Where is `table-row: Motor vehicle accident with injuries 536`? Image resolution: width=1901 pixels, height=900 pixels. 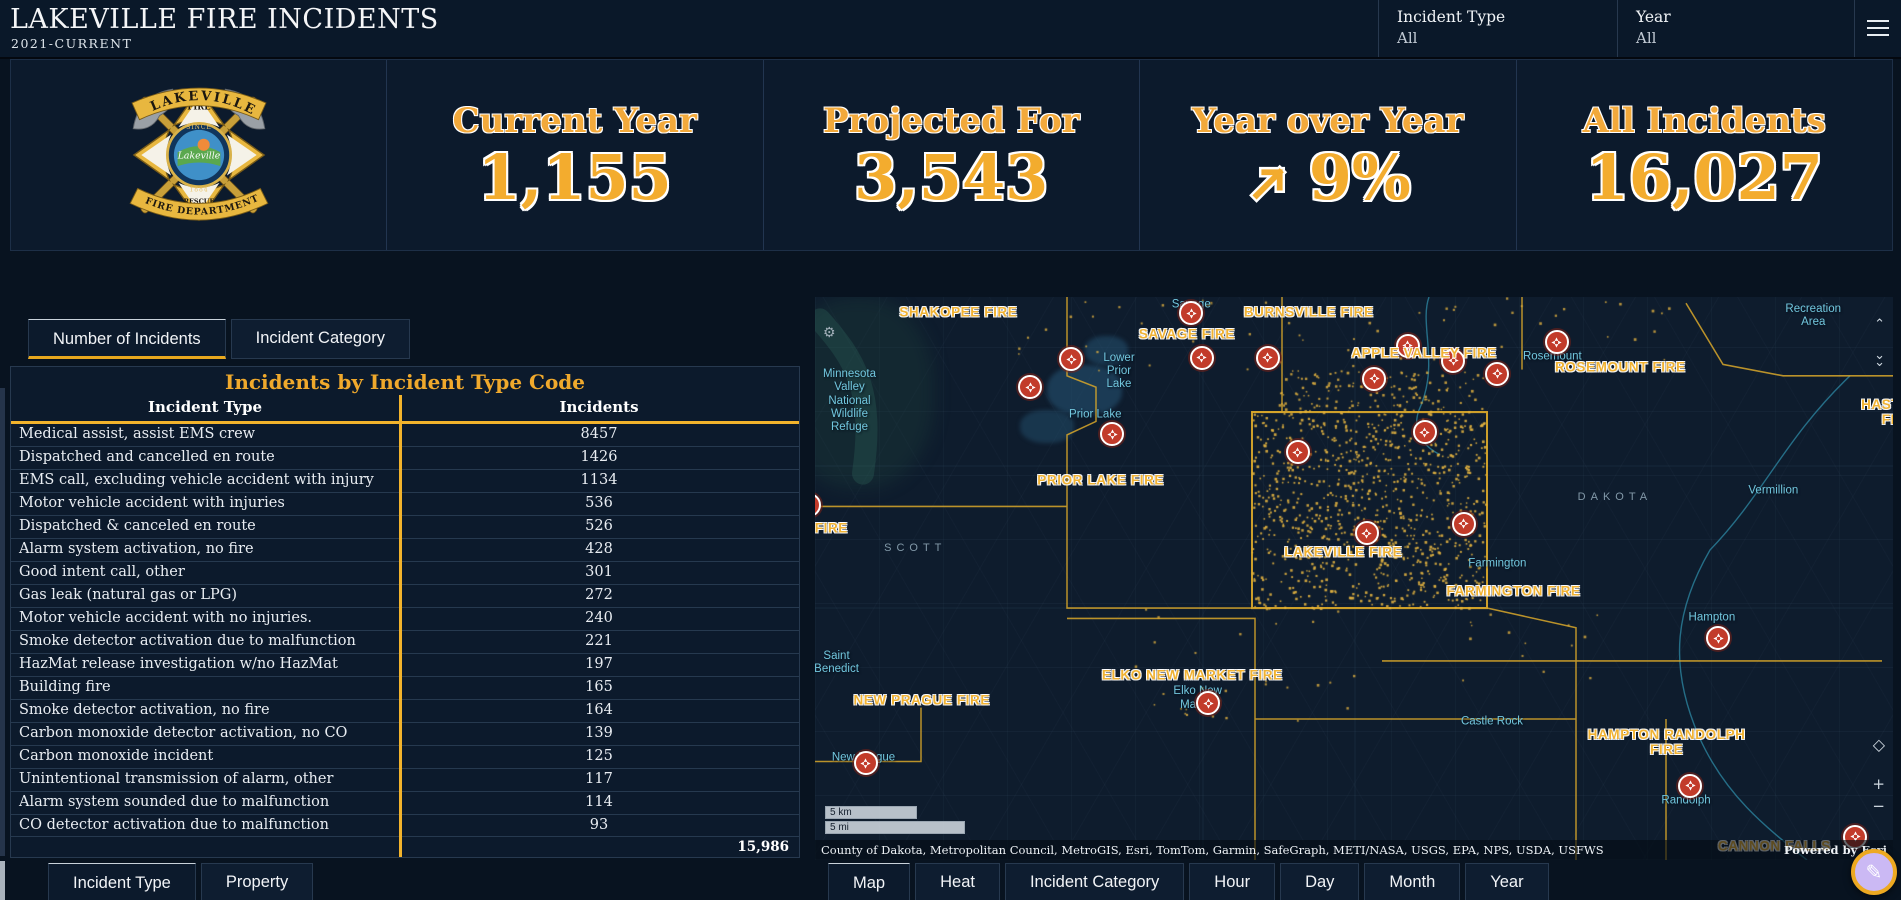
table-row: Motor vehicle accident with injuries 536 is located at coordinates (405, 504).